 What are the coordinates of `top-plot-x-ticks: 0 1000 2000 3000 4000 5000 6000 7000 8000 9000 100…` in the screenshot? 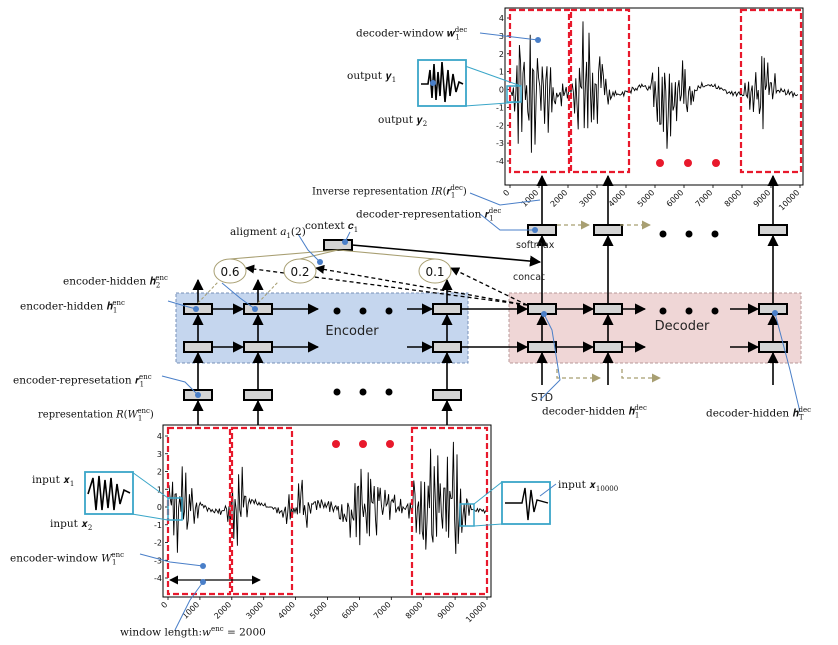 It's located at (651, 198).